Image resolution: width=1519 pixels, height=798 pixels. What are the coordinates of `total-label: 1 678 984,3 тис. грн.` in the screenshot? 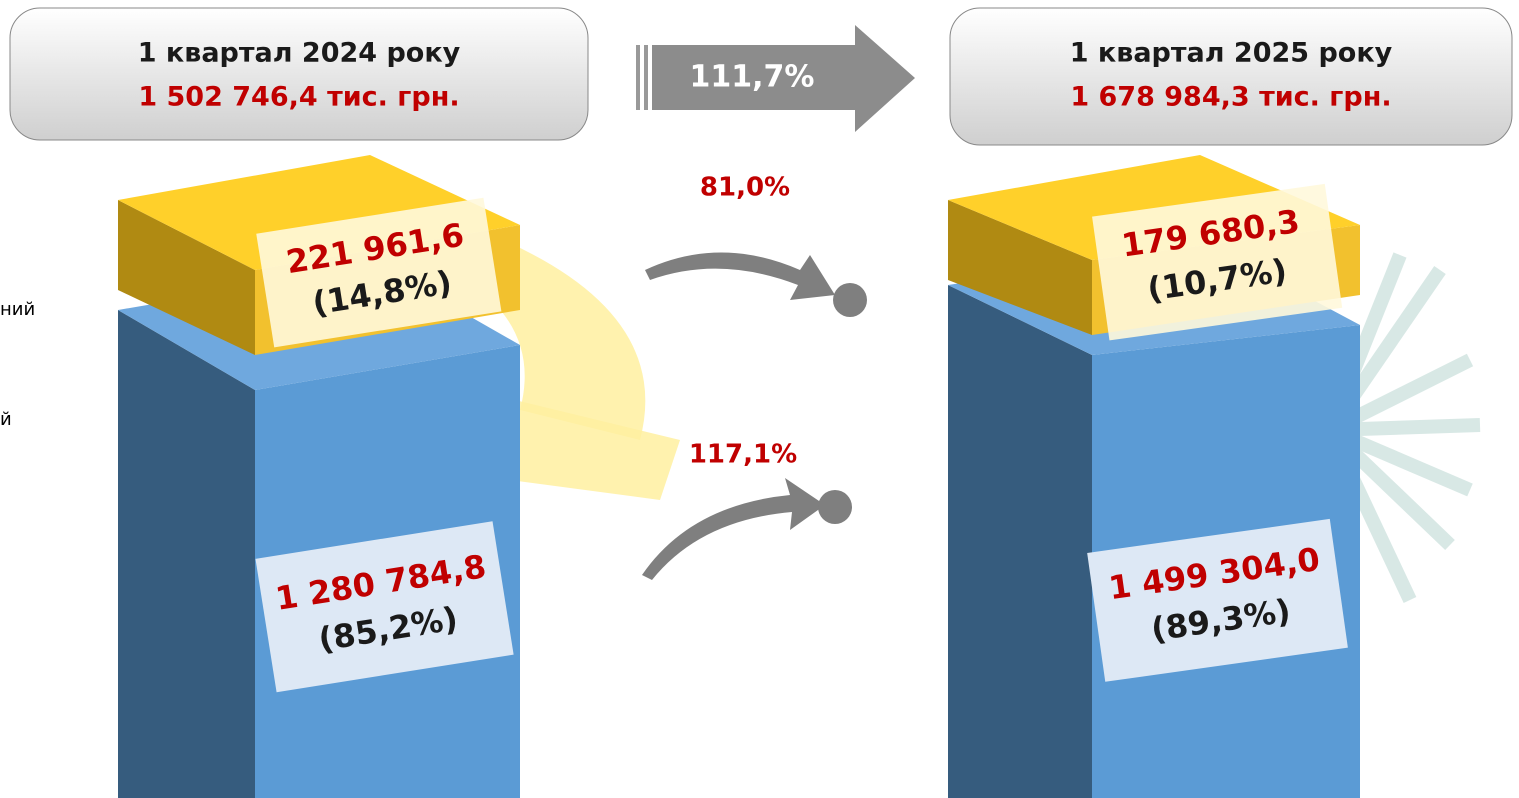 It's located at (1230, 97).